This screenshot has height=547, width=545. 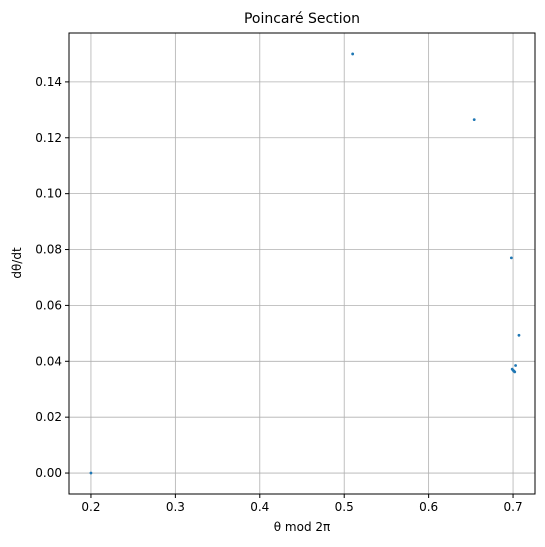 I want to click on x-tick-label: 0.7, so click(x=513, y=507).